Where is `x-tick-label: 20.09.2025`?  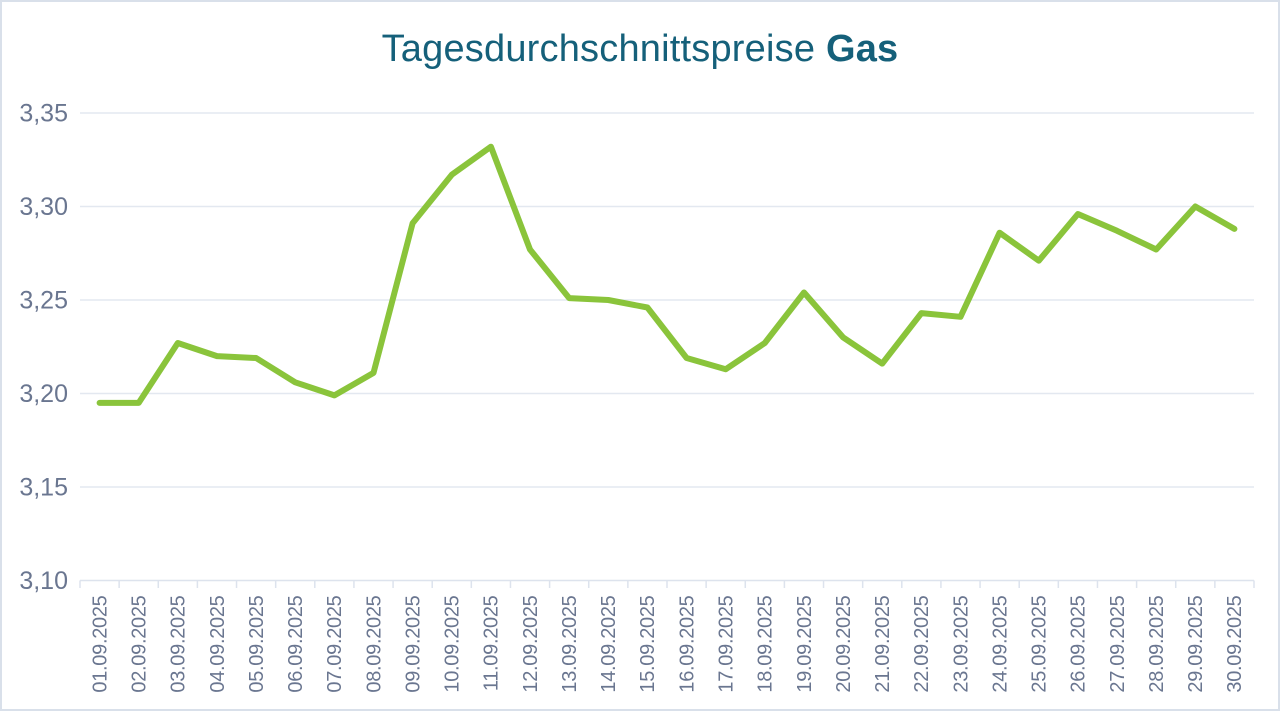
x-tick-label: 20.09.2025 is located at coordinates (844, 643).